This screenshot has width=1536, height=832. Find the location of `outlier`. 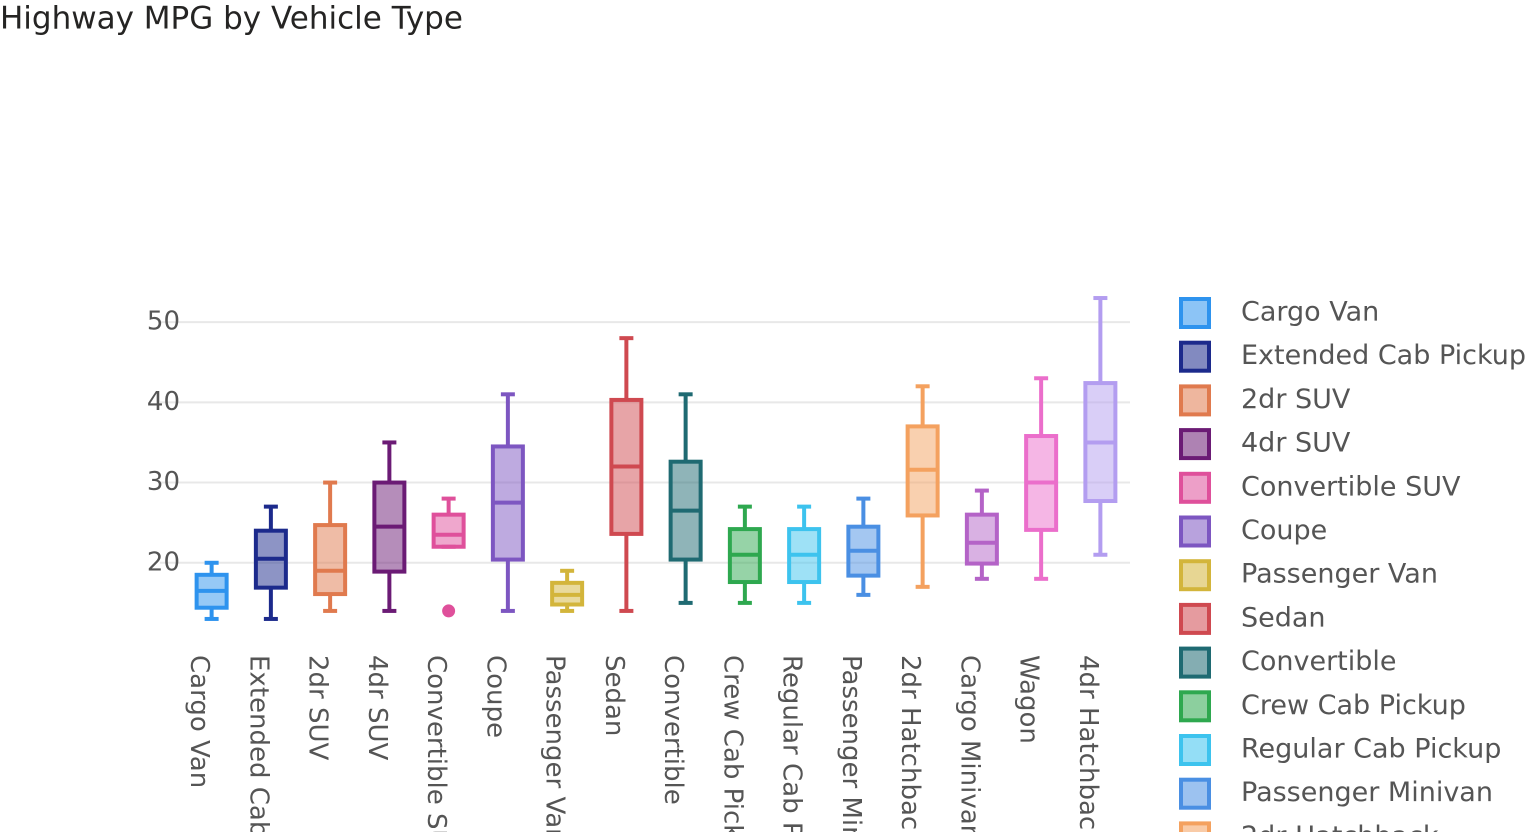

outlier is located at coordinates (449, 611).